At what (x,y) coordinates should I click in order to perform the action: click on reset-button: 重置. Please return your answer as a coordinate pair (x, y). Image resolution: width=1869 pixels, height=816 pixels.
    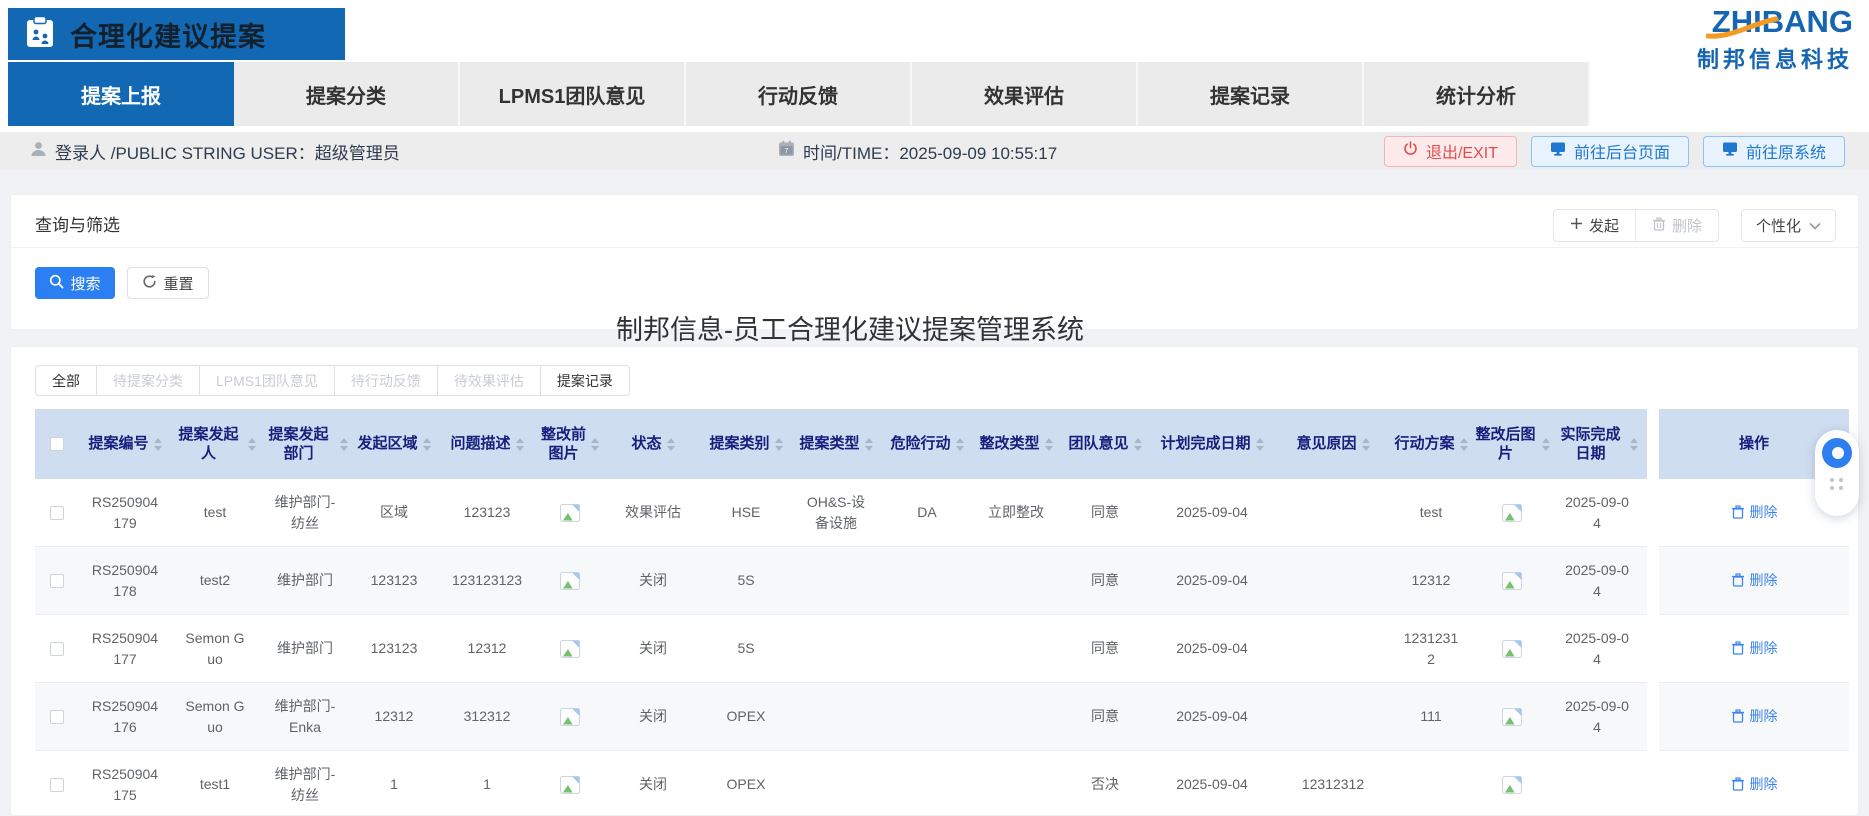
    Looking at the image, I should click on (168, 283).